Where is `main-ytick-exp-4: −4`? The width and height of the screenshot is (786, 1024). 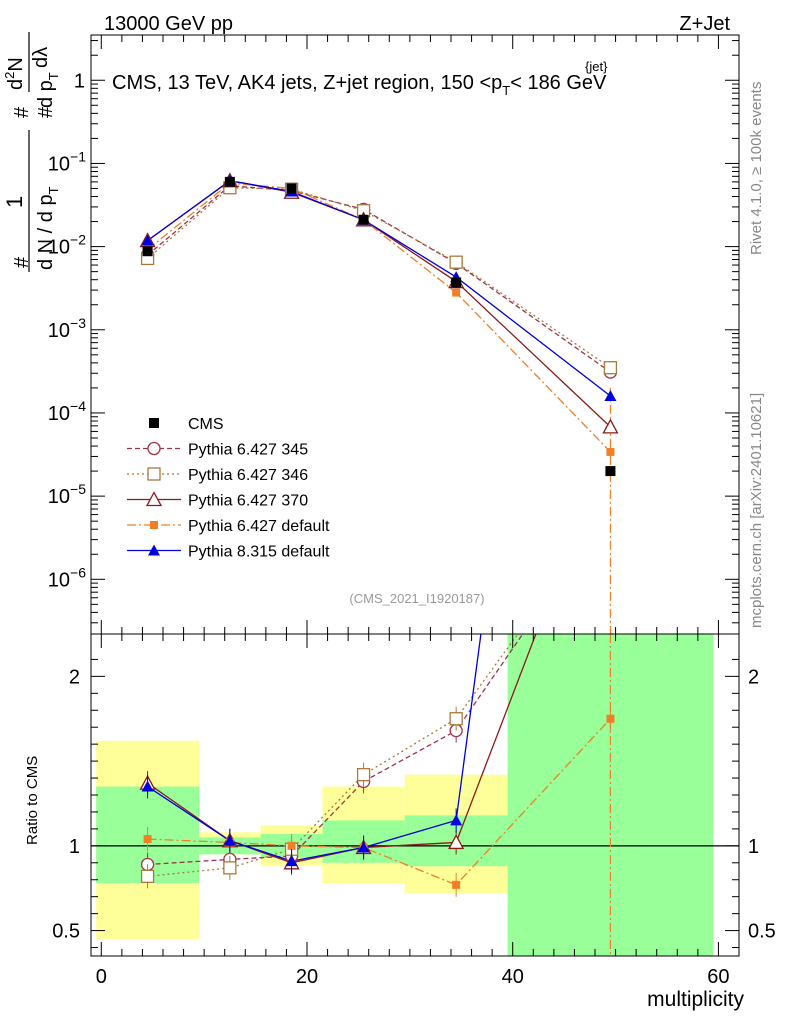 main-ytick-exp-4: −4 is located at coordinates (78, 406).